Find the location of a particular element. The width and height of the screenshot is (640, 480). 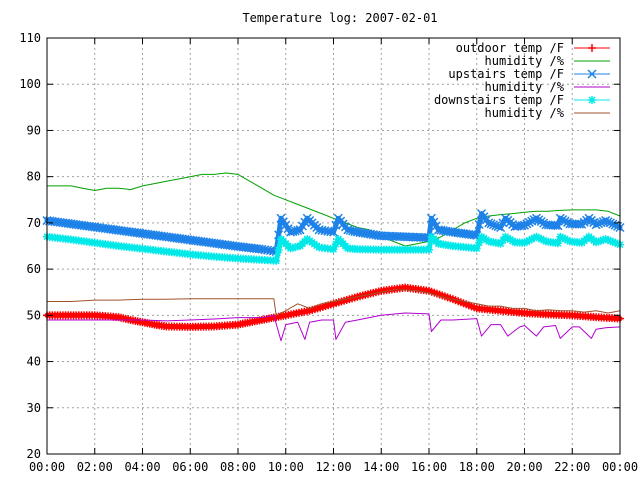

series-5-humidity is located at coordinates (333, 302).